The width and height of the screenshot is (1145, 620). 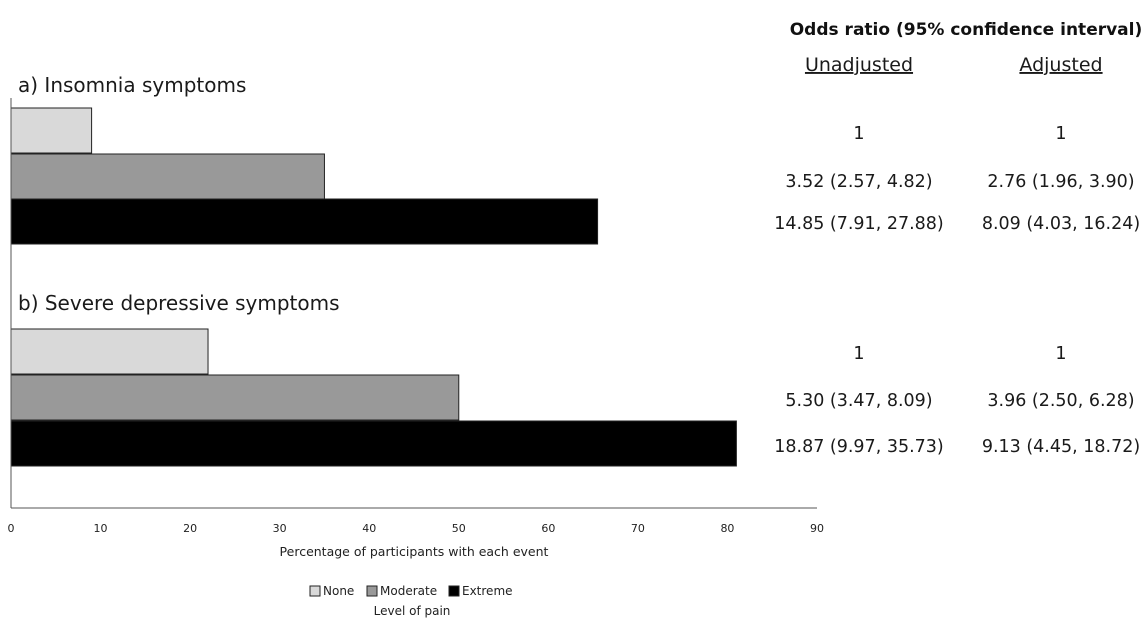 What do you see at coordinates (817, 528) in the screenshot?
I see `x-tick-label: 90` at bounding box center [817, 528].